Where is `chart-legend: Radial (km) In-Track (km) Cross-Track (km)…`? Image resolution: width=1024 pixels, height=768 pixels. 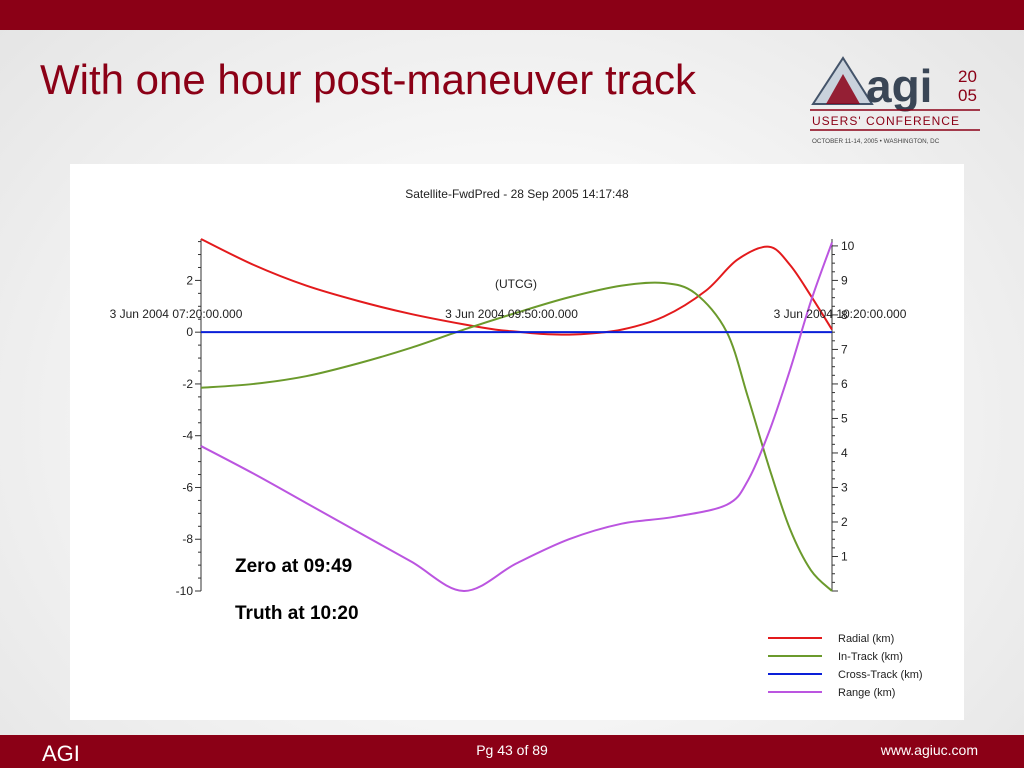
chart-legend: Radial (km) In-Track (km) Cross-Track (km)… is located at coordinates (845, 666).